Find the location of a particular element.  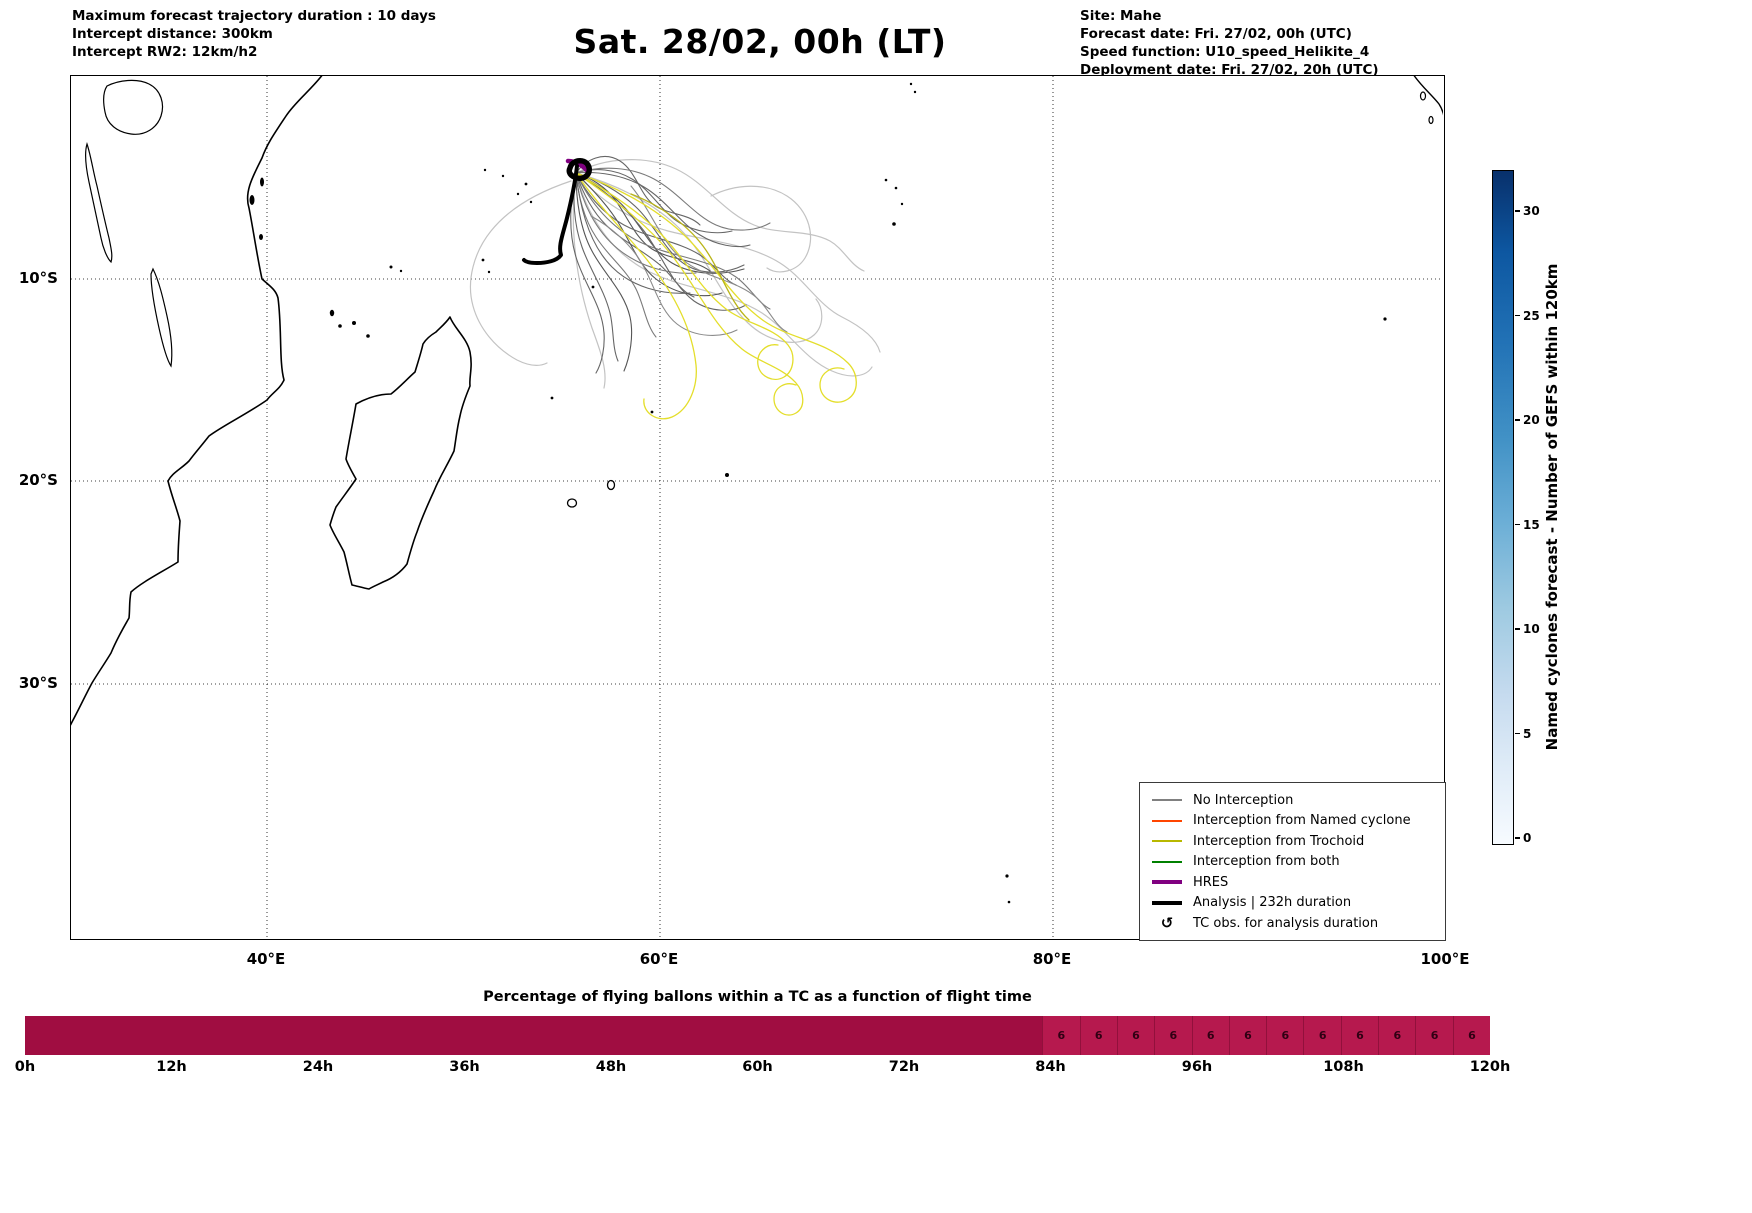

legend-row-hres: HRES is located at coordinates (1293, 882).